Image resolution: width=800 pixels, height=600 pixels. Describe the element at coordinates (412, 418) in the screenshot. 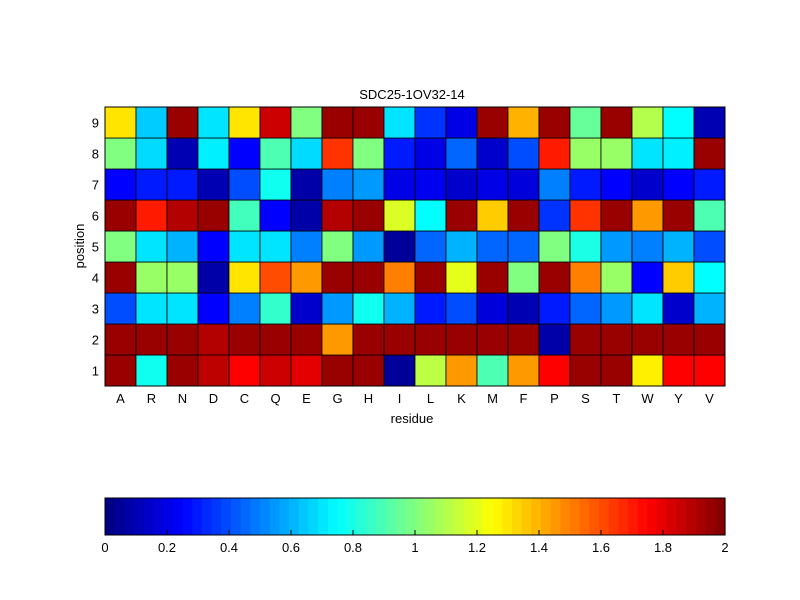

I see `x-axis-label: residue` at that location.